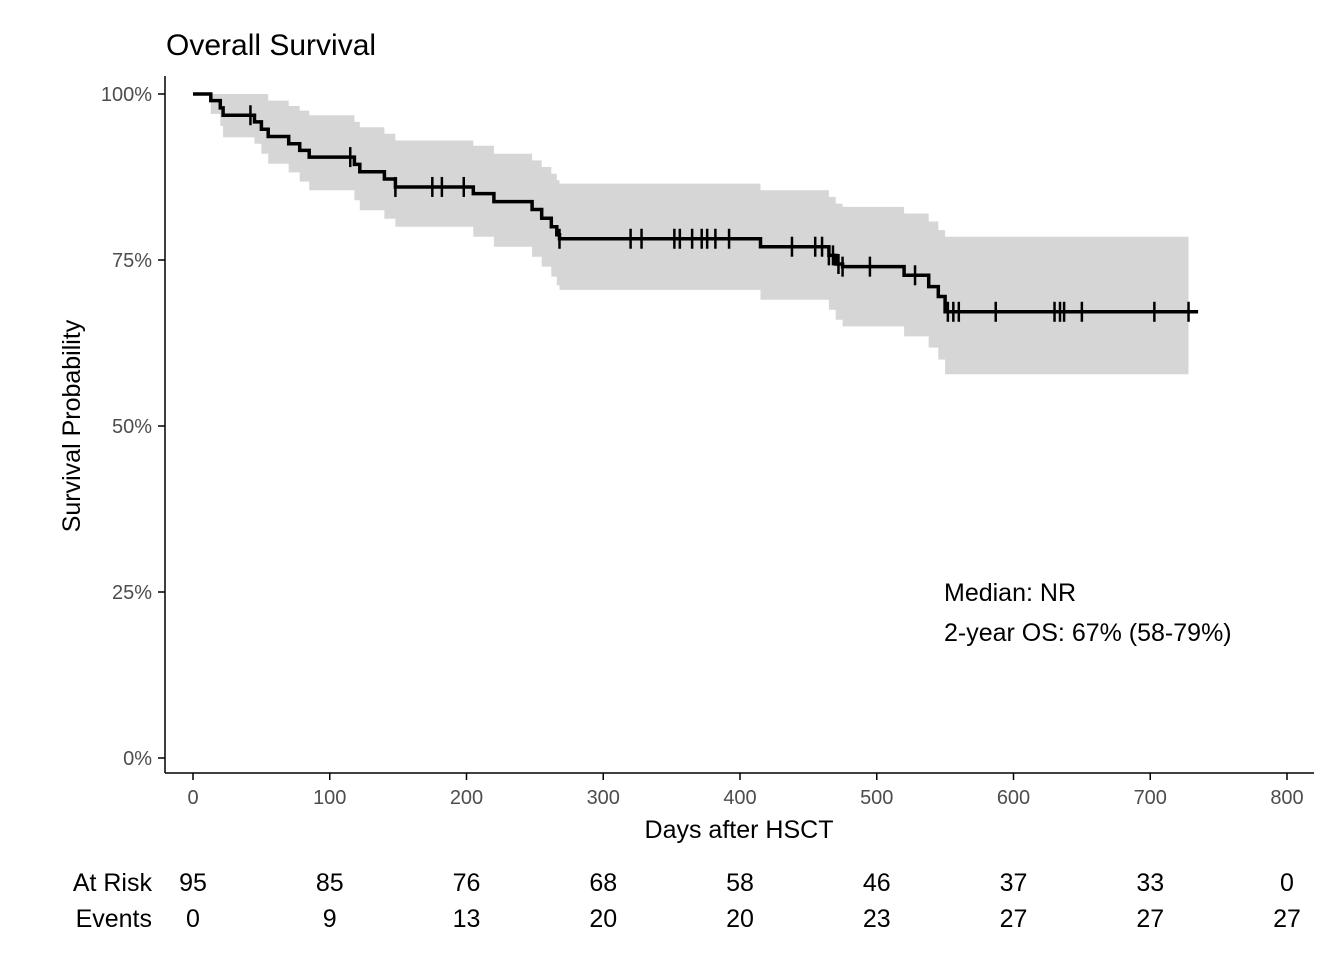  Describe the element at coordinates (1010, 593) in the screenshot. I see `median-annotation: Median: NR` at that location.